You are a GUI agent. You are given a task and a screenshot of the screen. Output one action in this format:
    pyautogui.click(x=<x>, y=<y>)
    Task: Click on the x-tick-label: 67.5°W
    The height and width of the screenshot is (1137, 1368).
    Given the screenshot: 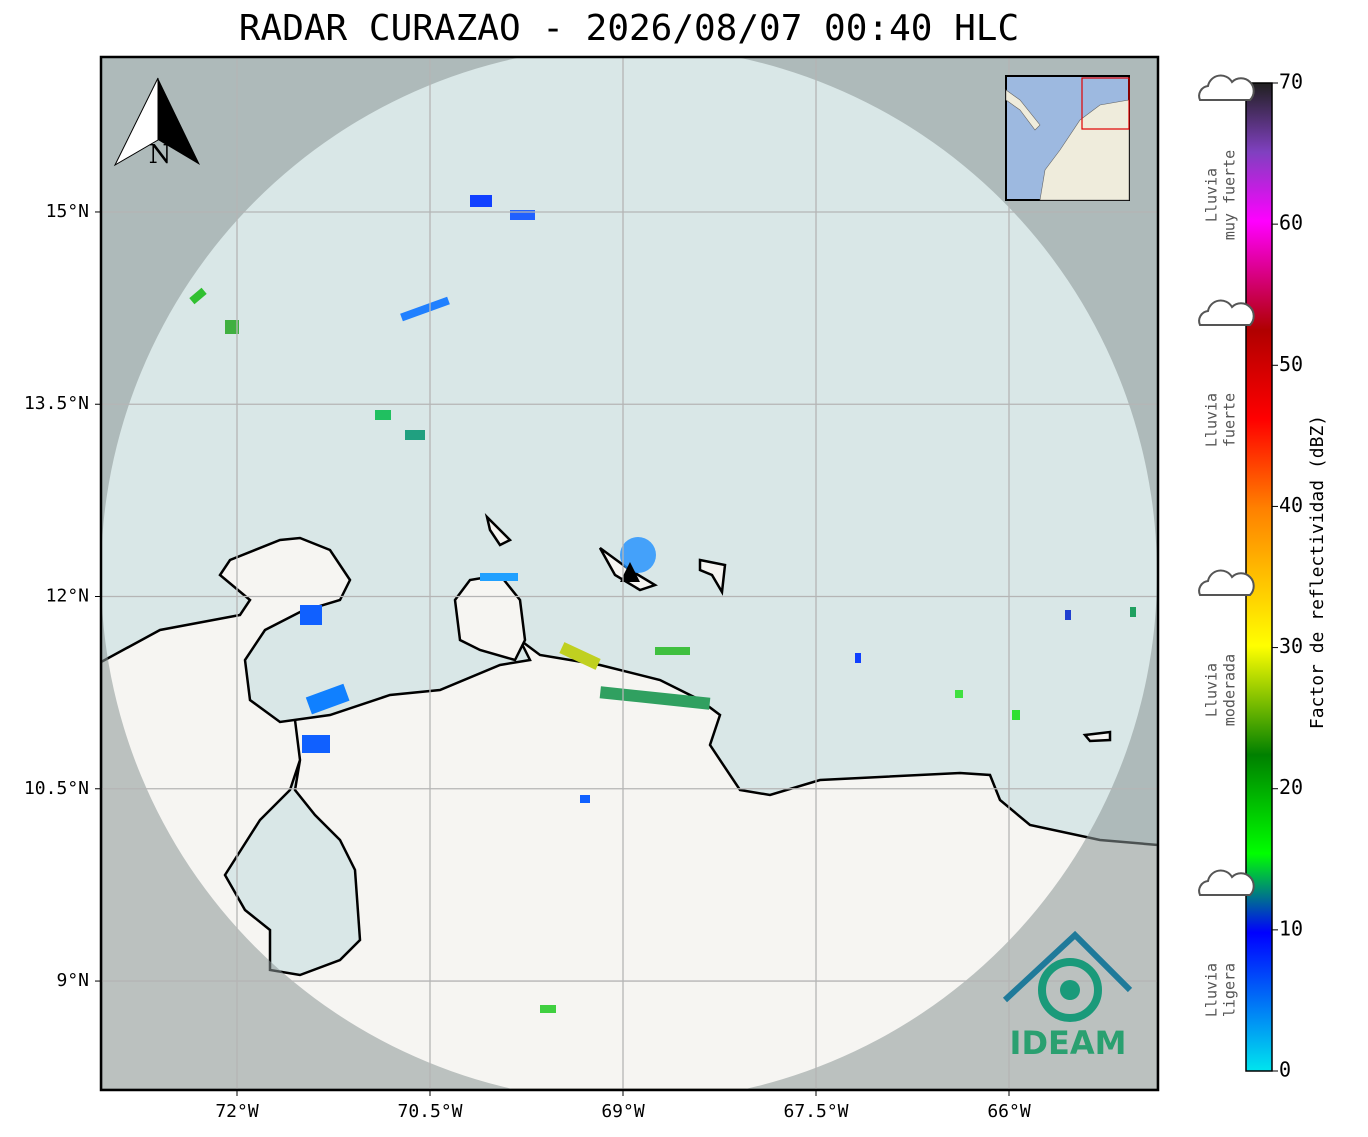 What is the action you would take?
    pyautogui.click(x=815, y=1111)
    